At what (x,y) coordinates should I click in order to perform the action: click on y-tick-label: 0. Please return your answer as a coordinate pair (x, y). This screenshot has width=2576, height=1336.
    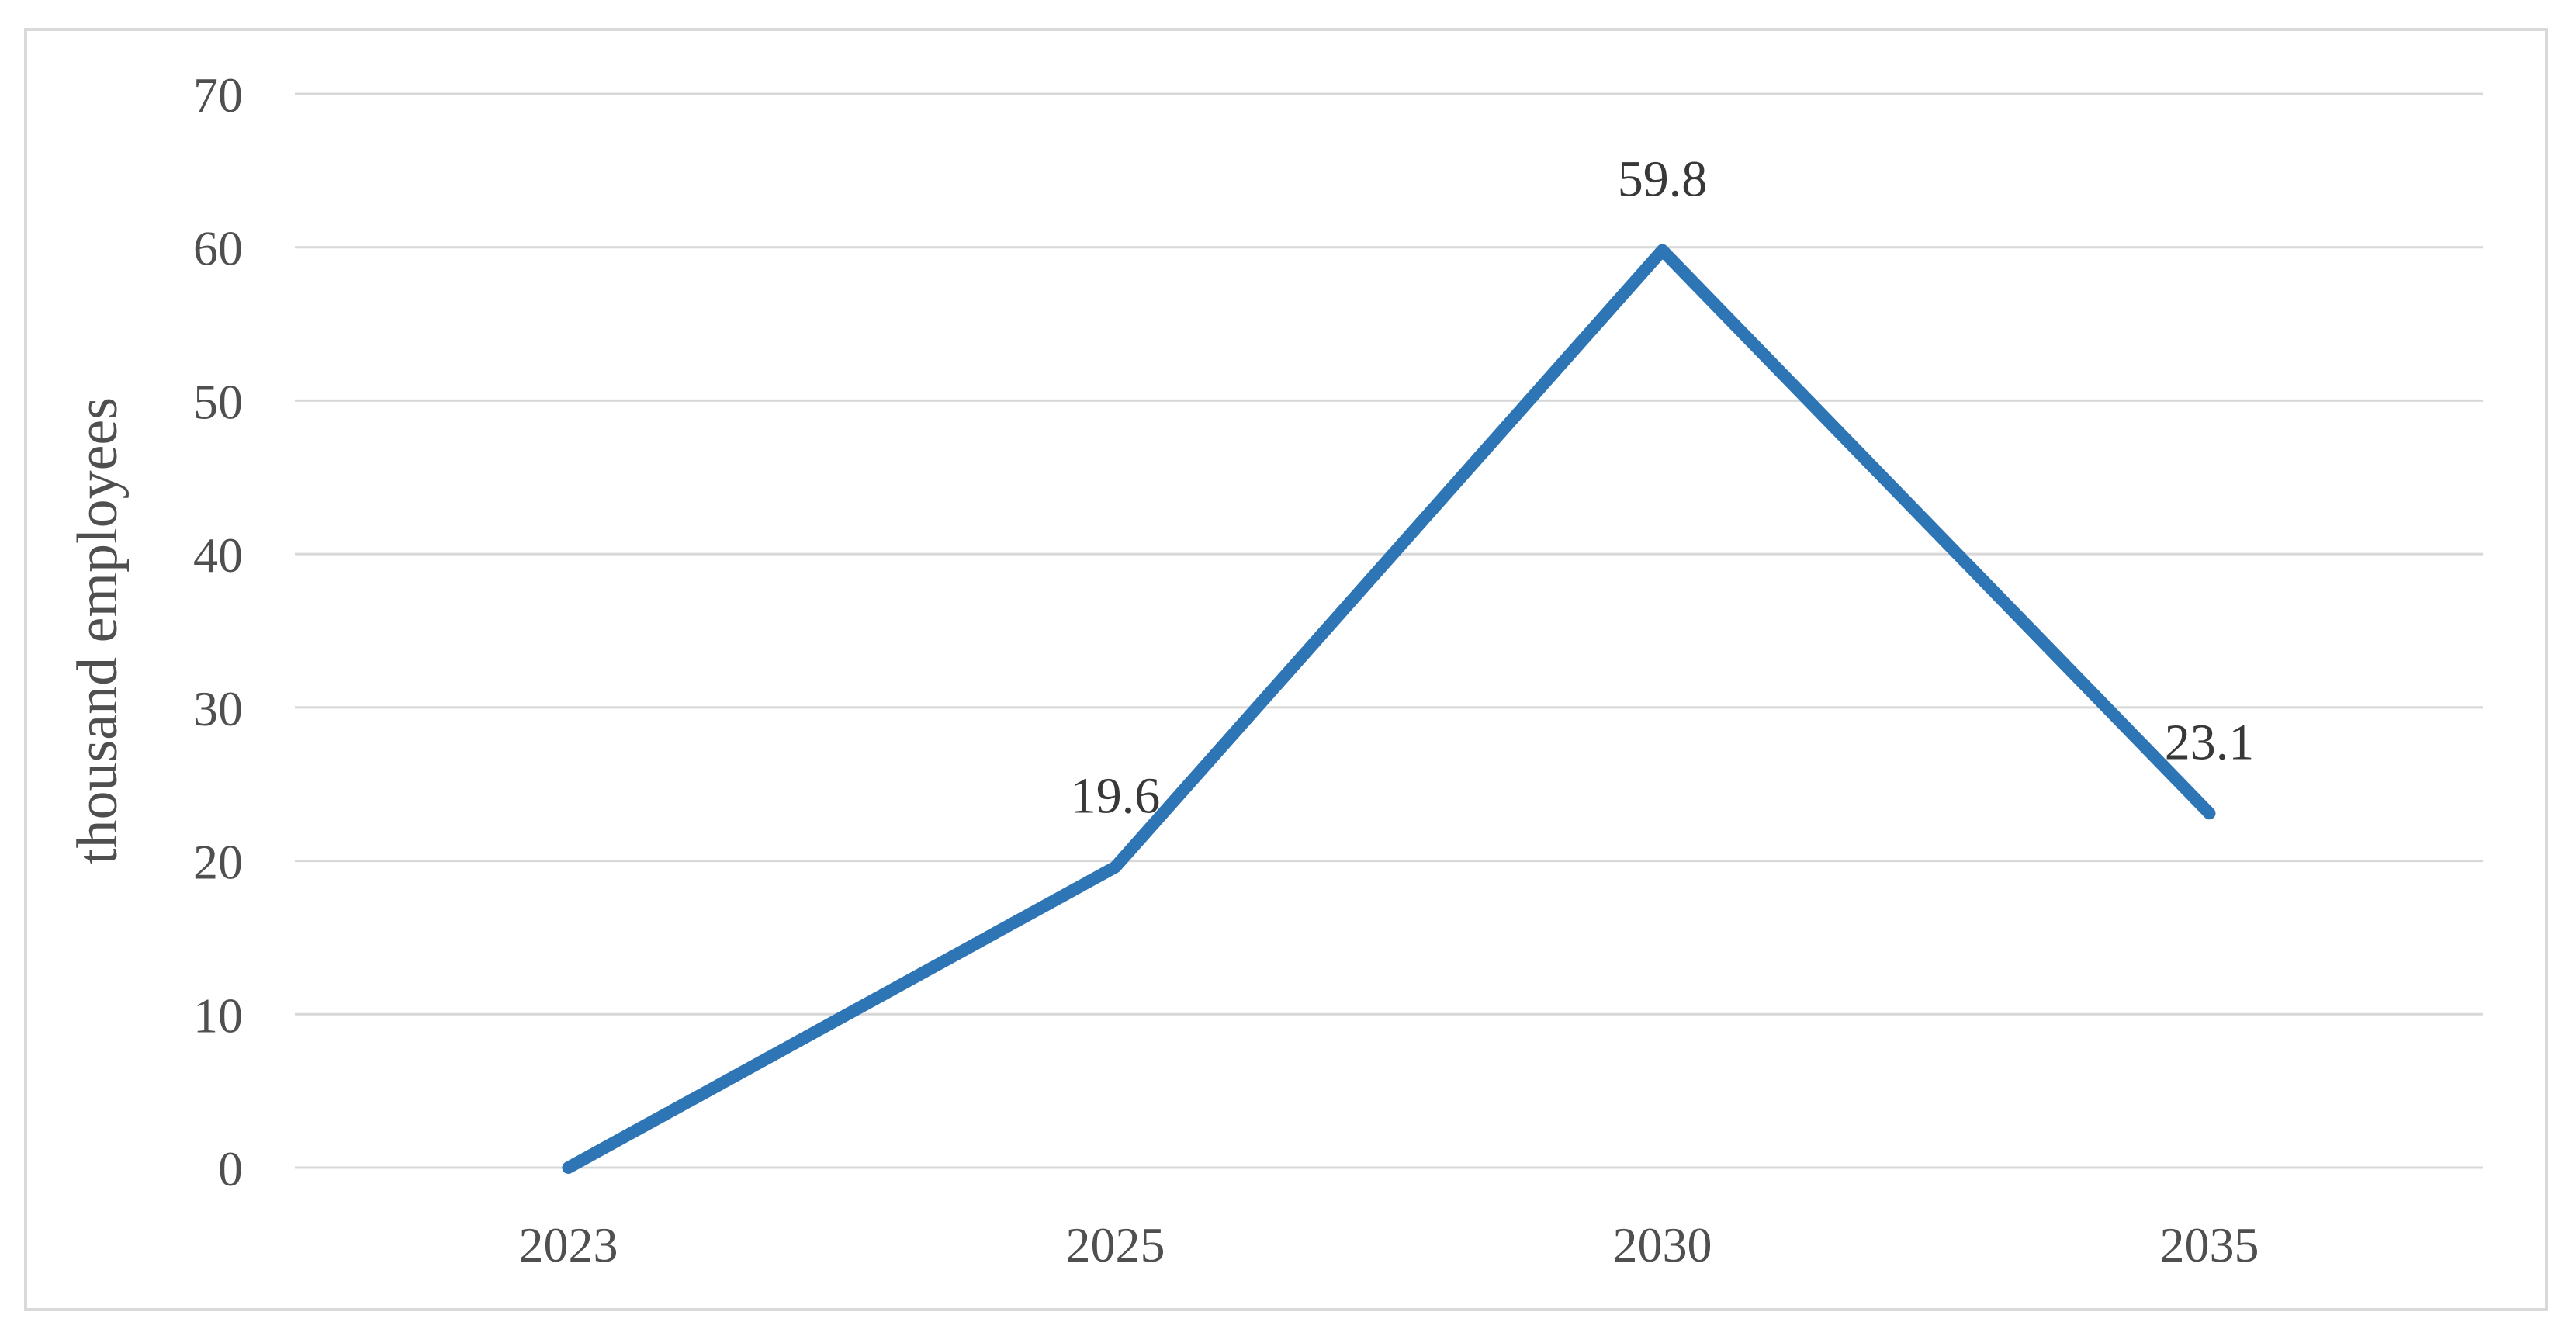
    Looking at the image, I should click on (230, 1168).